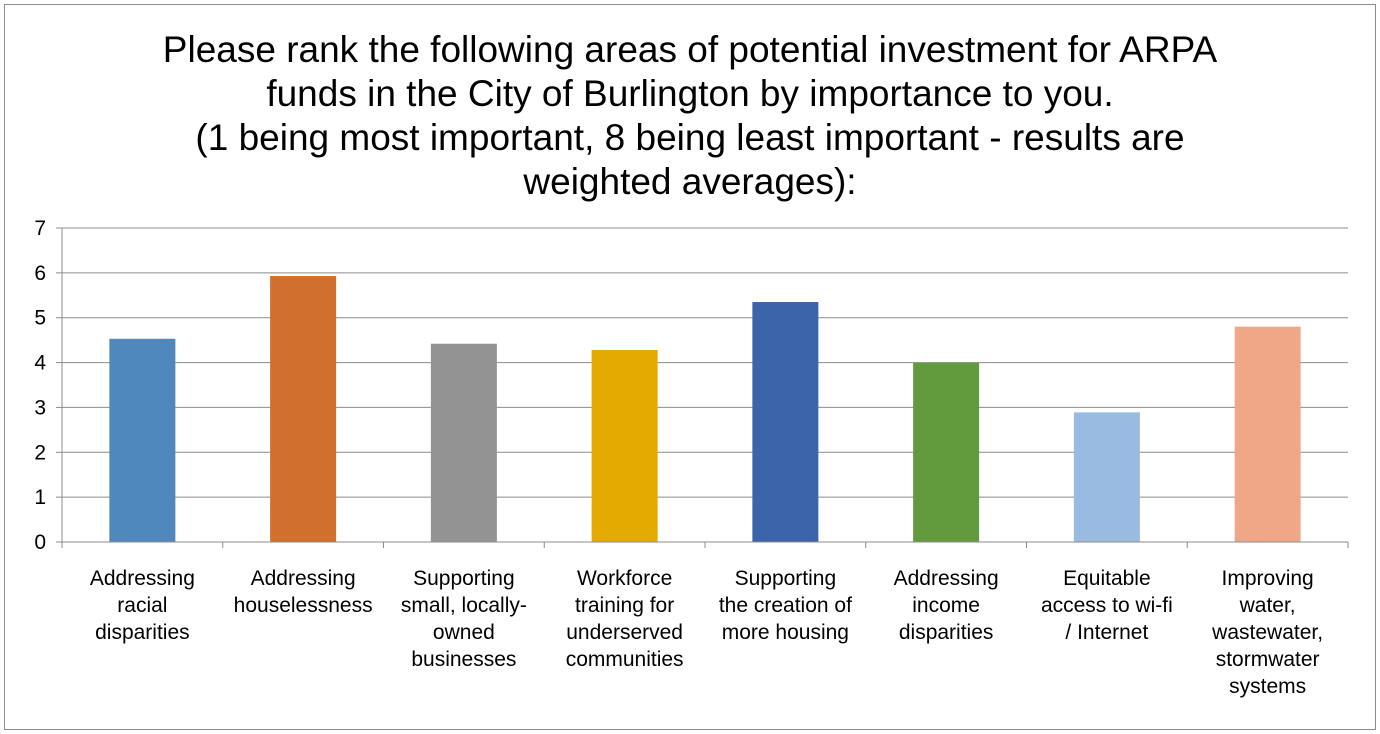 The height and width of the screenshot is (734, 1380). Describe the element at coordinates (463, 659) in the screenshot. I see `x-tick-label-line: businesses` at that location.